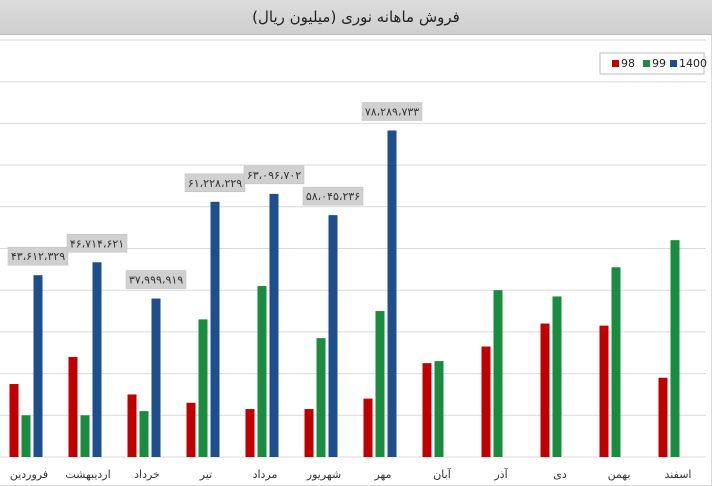  I want to click on data-label: ۶۳،۰۹۶،۷۰۲, so click(274, 175).